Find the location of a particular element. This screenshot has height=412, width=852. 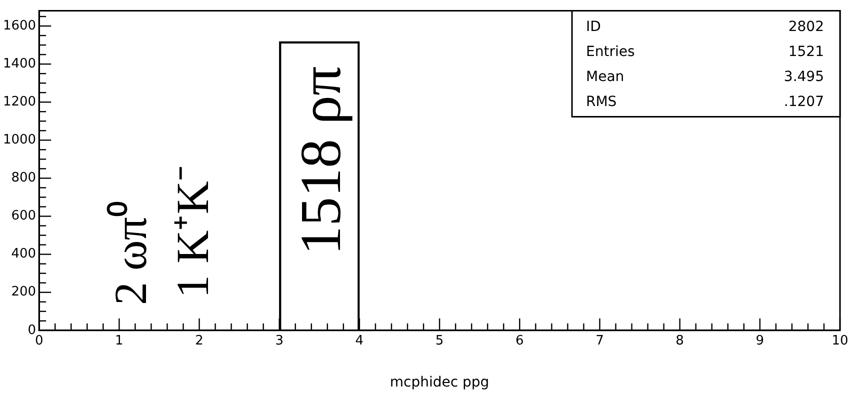

x-tick-label: 8 is located at coordinates (680, 341).